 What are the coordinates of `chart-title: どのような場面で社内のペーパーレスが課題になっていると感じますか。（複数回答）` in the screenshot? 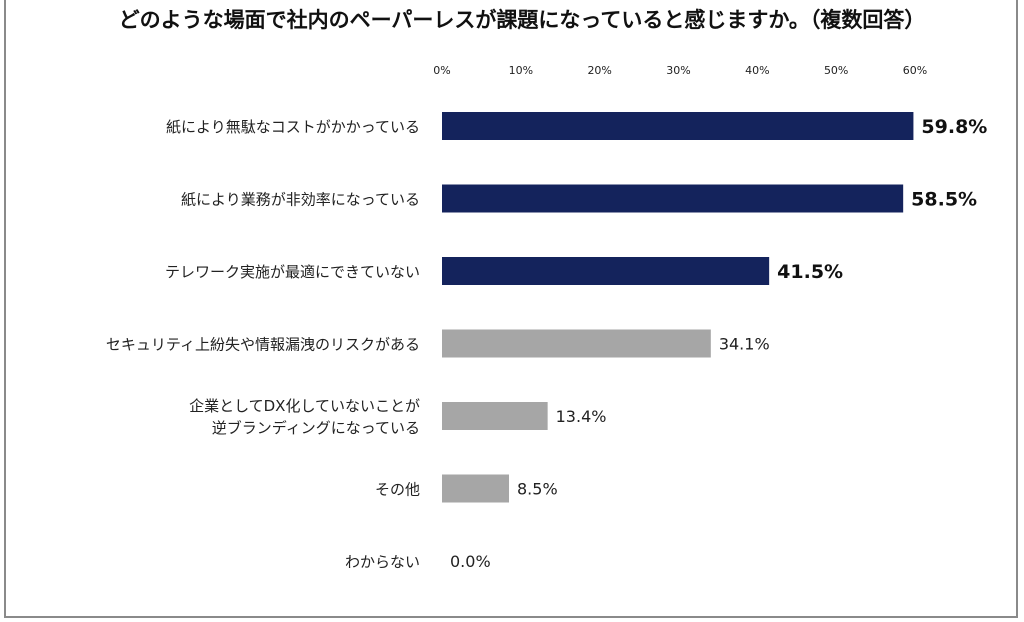 It's located at (522, 20).